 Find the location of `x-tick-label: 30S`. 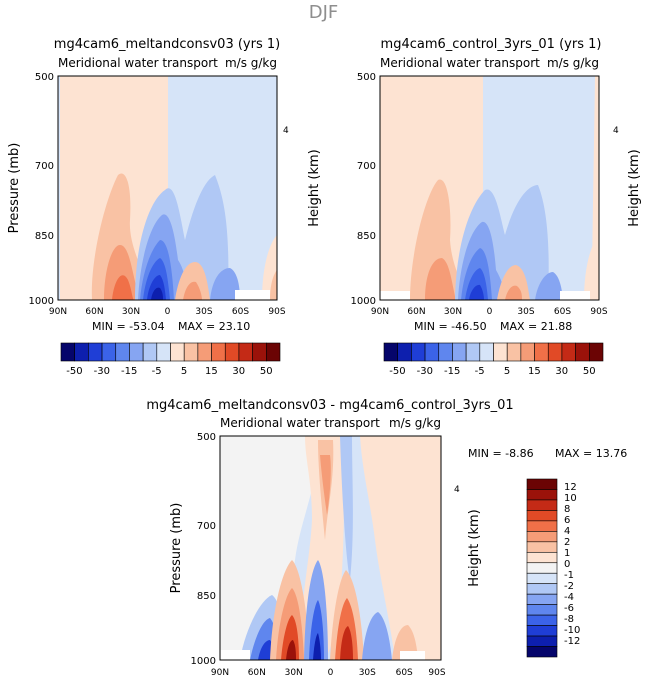

x-tick-label: 30S is located at coordinates (525, 312).